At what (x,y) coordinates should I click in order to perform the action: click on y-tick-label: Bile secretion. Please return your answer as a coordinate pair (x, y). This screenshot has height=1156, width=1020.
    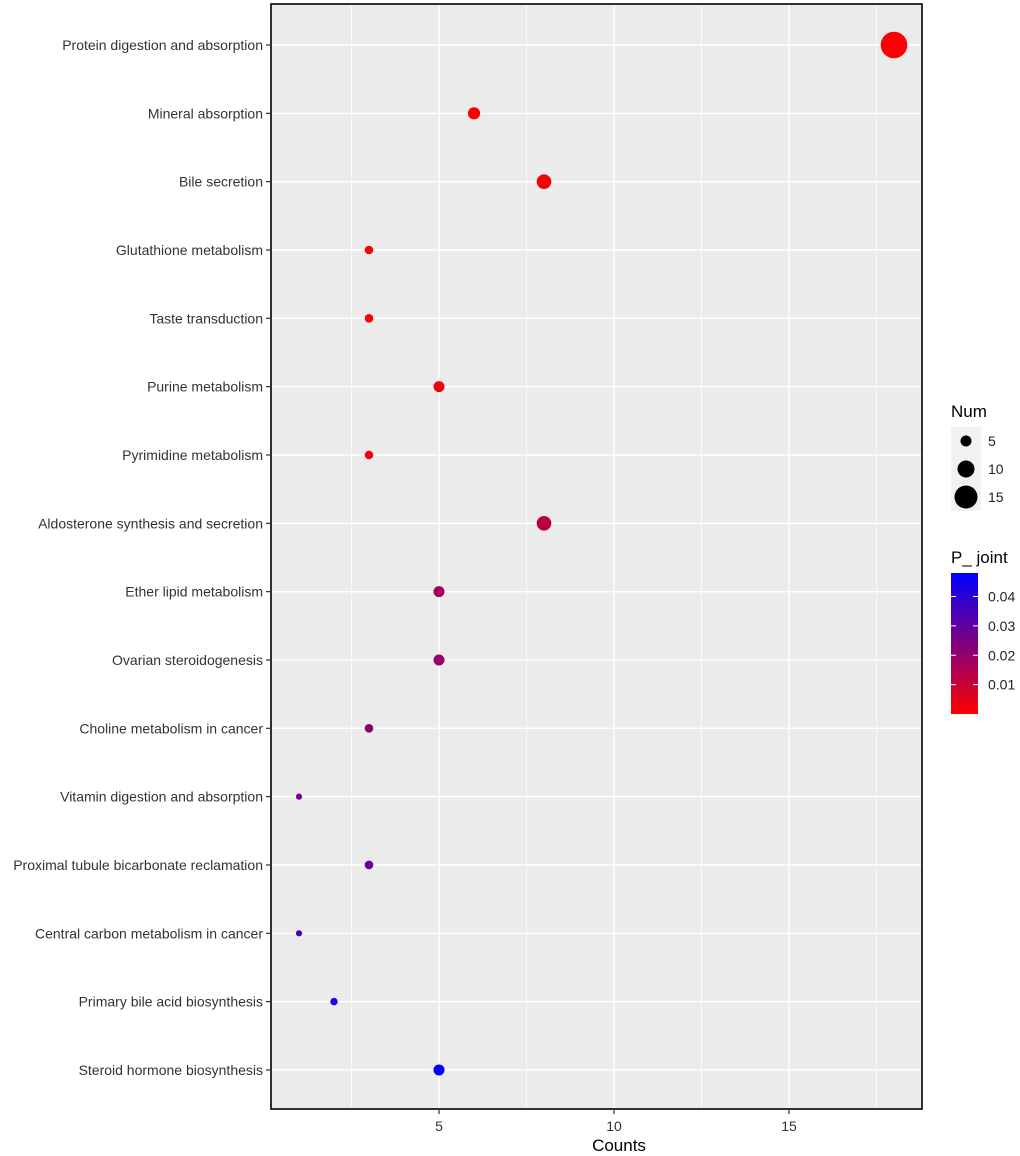
    Looking at the image, I should click on (221, 182).